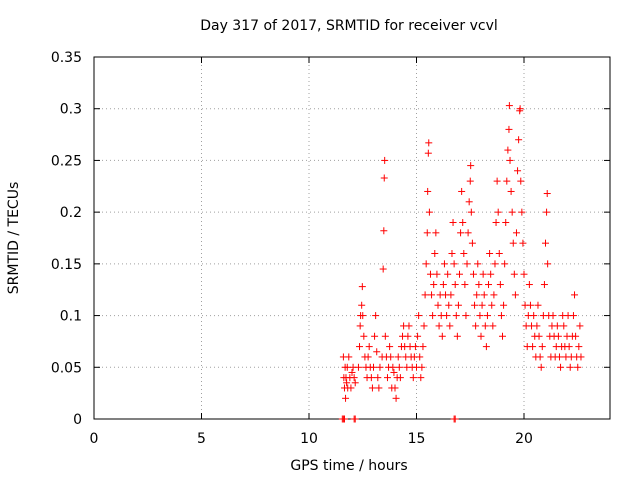 Image resolution: width=640 pixels, height=480 pixels. I want to click on x-tick-label: 15, so click(417, 439).